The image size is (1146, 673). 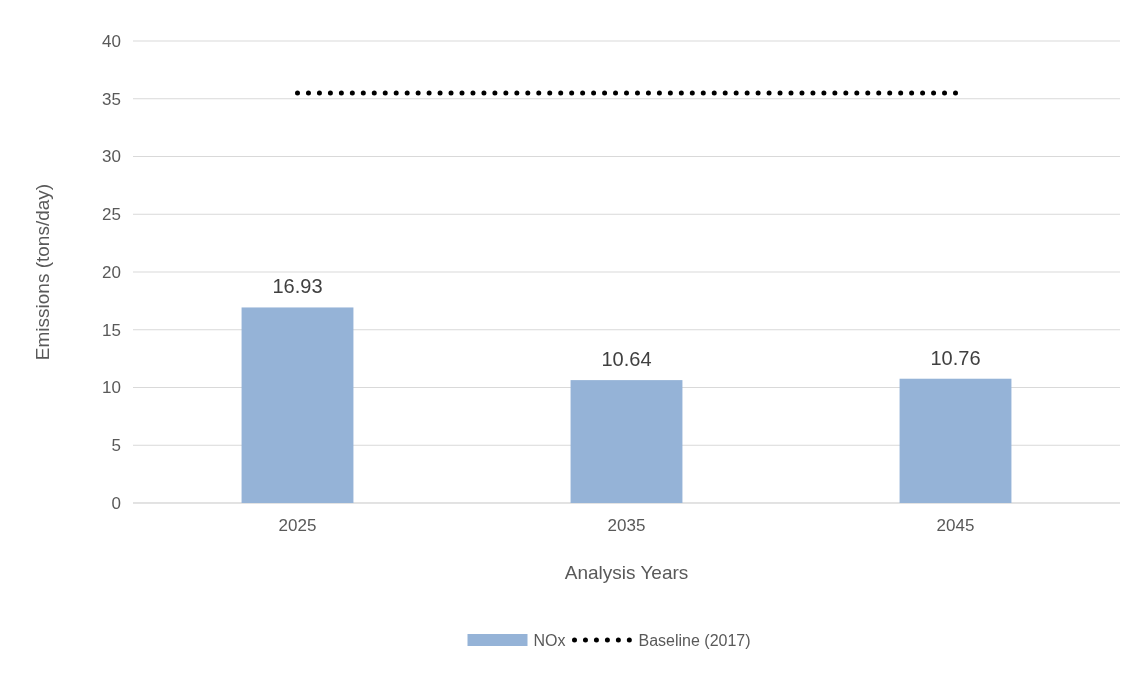 What do you see at coordinates (111, 157) in the screenshot?
I see `y-tick-label: 30` at bounding box center [111, 157].